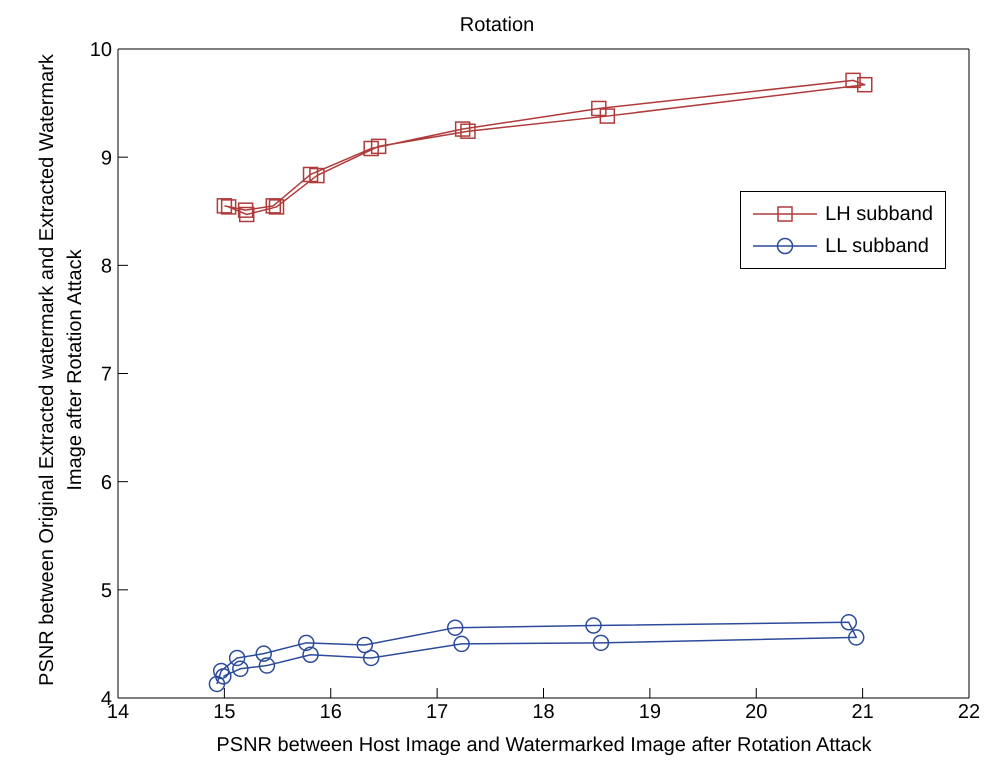  I want to click on y-tick-label: 5, so click(106, 591).